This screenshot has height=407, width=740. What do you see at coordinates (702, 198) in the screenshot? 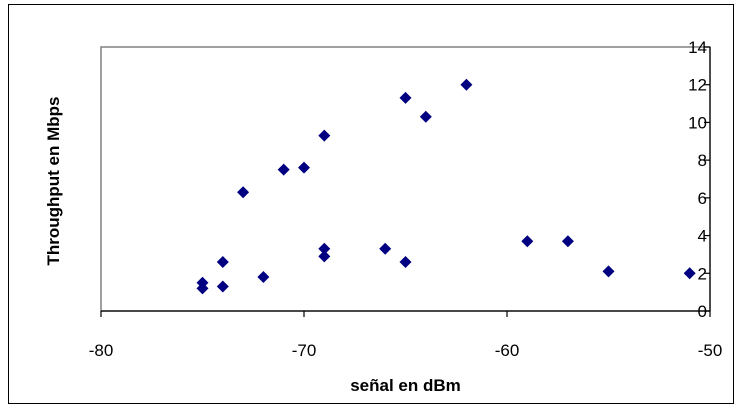
I see `y-tick-label: 6` at bounding box center [702, 198].